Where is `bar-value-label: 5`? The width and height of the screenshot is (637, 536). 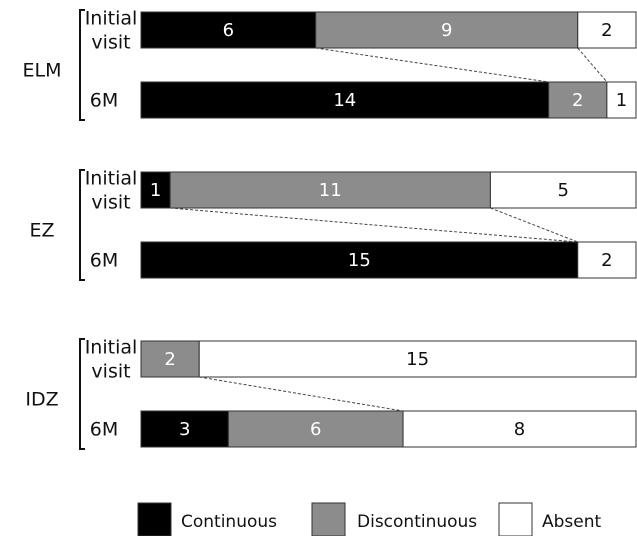 bar-value-label: 5 is located at coordinates (562, 190).